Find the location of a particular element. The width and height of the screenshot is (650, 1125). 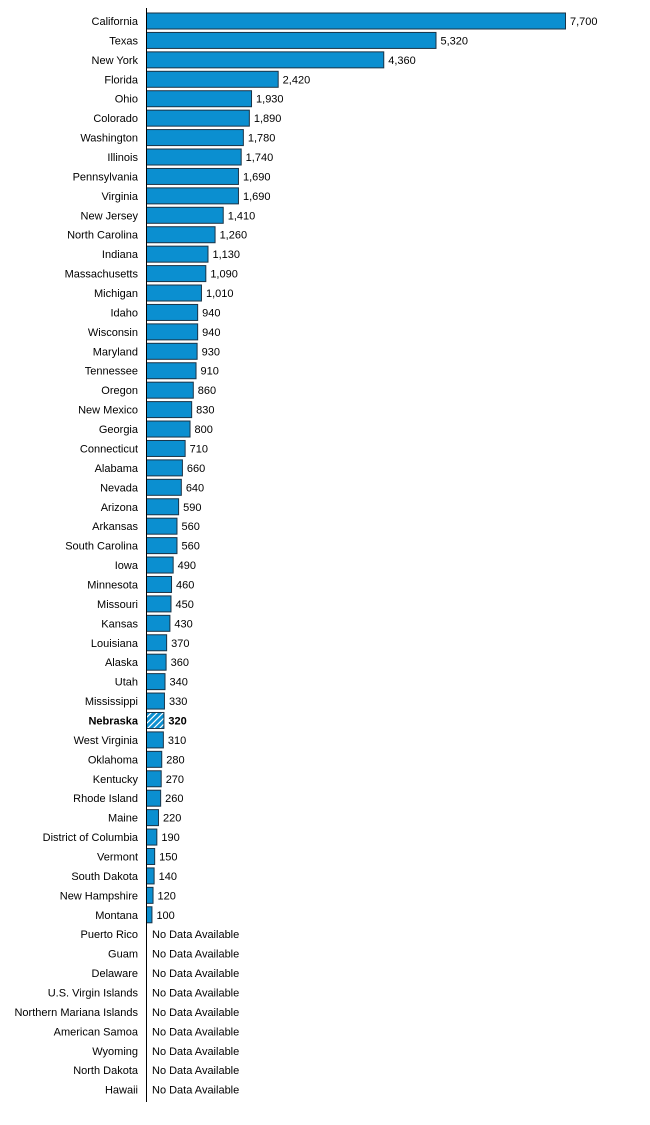

value-label-connecticut: 710 is located at coordinates (199, 449).